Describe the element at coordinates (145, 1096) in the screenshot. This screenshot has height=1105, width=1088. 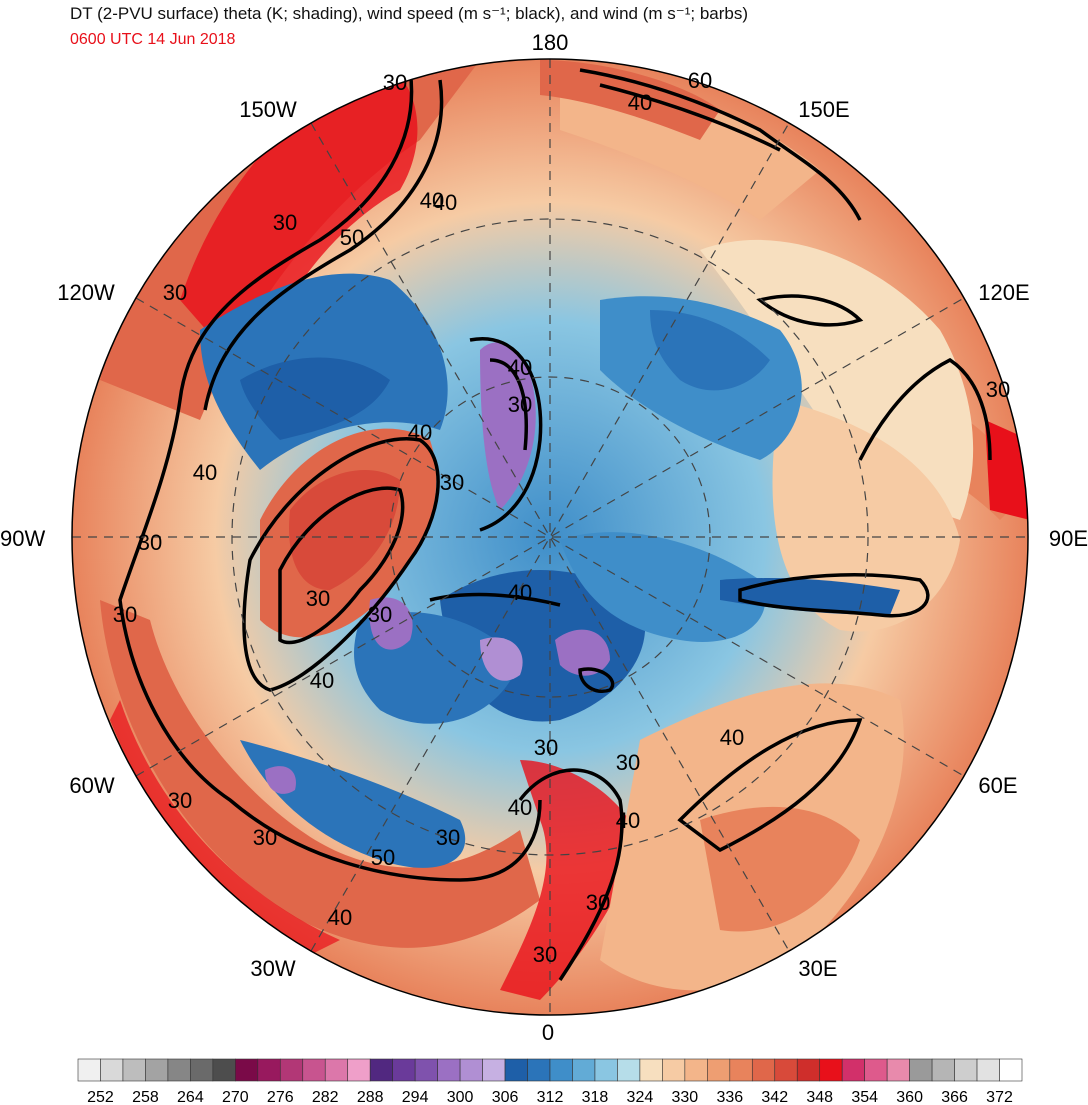
I see `colorbar-tick-label: 258` at that location.